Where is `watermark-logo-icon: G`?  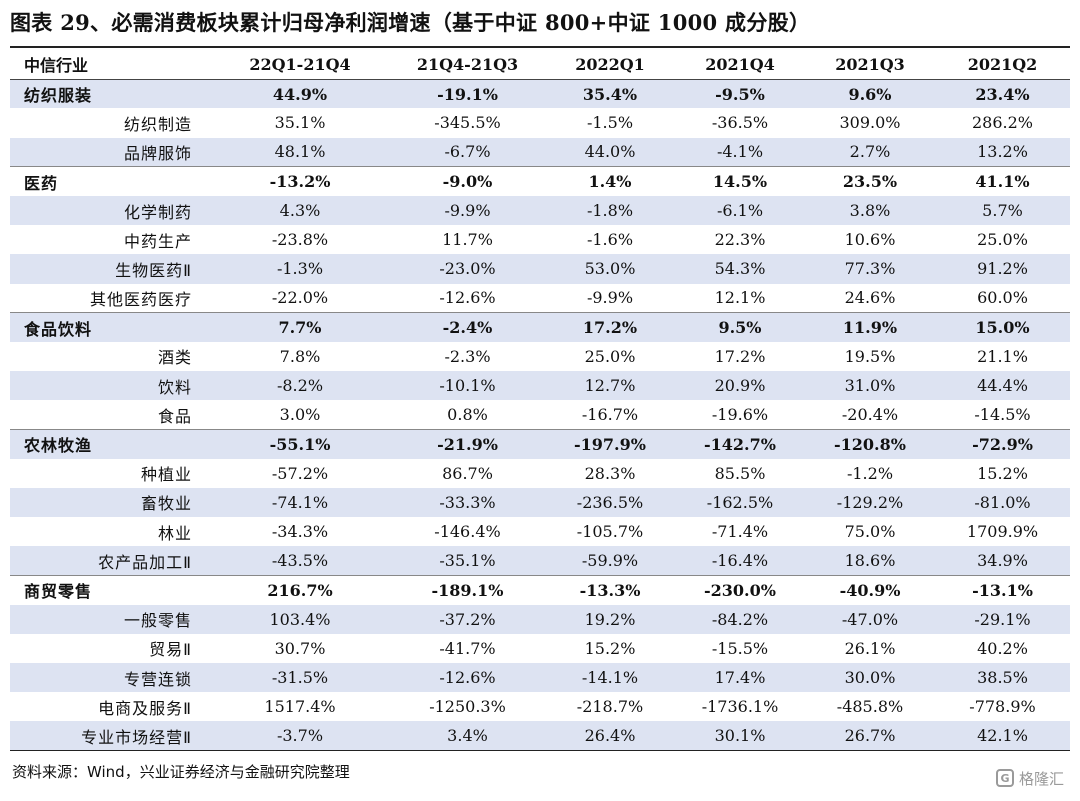 watermark-logo-icon: G is located at coordinates (1004, 778).